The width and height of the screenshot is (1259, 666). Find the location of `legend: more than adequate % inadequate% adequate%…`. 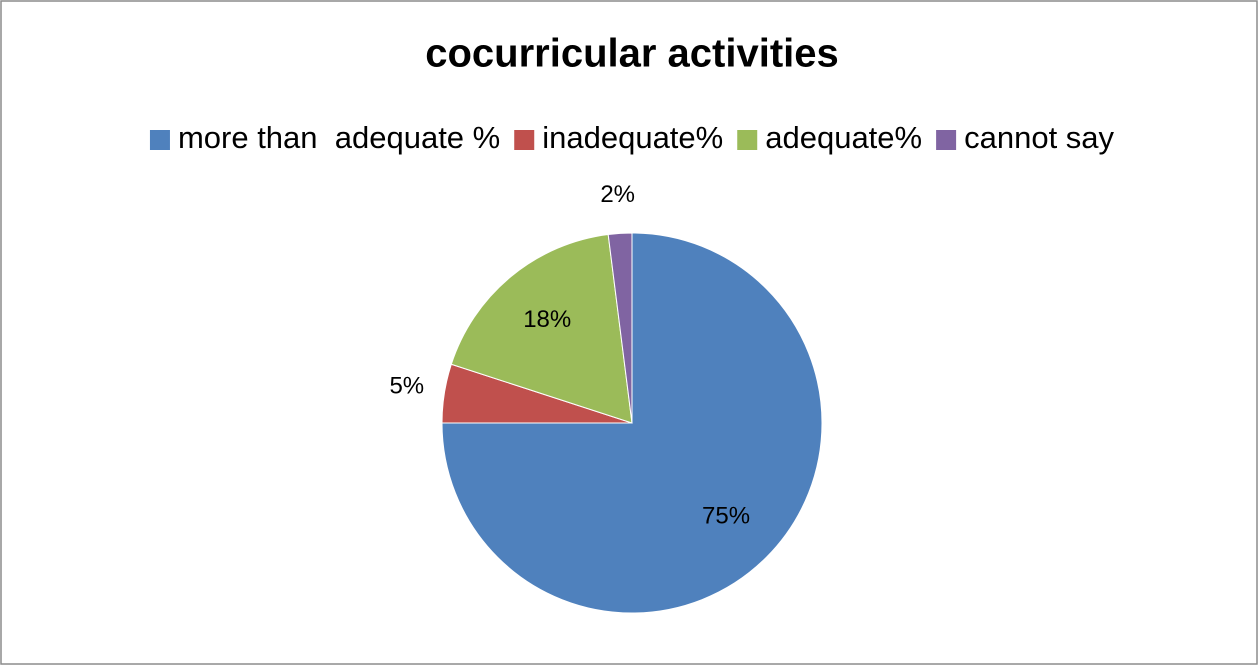

legend: more than adequate % inadequate% adequate%… is located at coordinates (632, 137).